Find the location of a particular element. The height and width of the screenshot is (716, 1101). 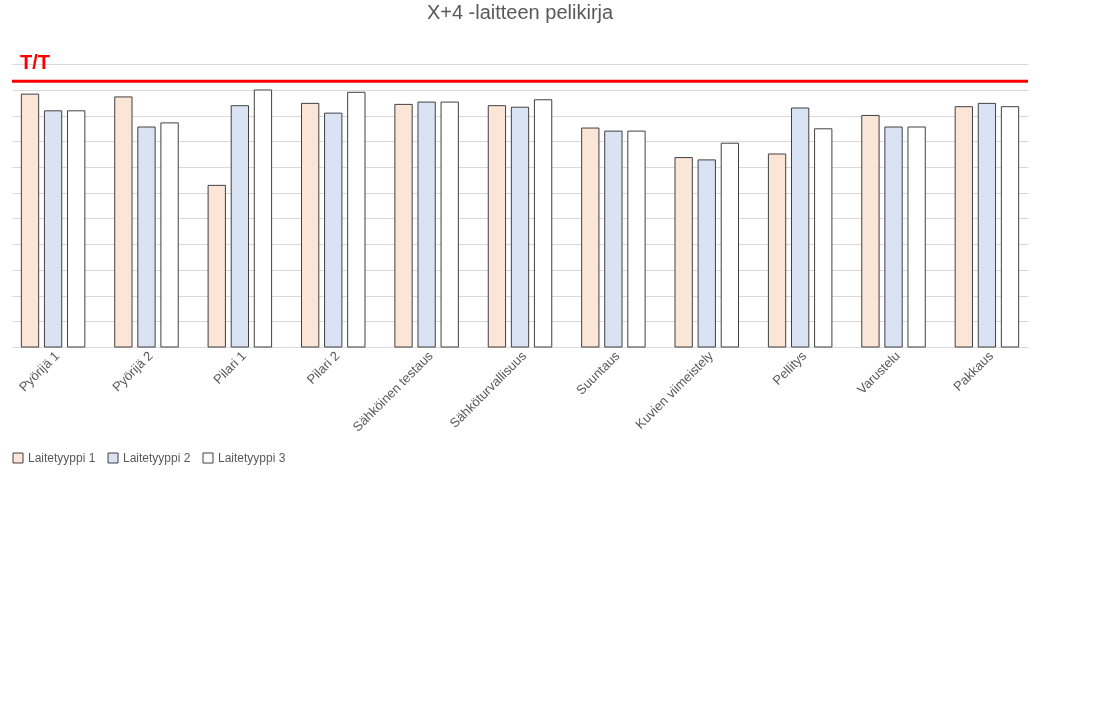

legend-label: Laitetyyppi 1 is located at coordinates (62, 458).